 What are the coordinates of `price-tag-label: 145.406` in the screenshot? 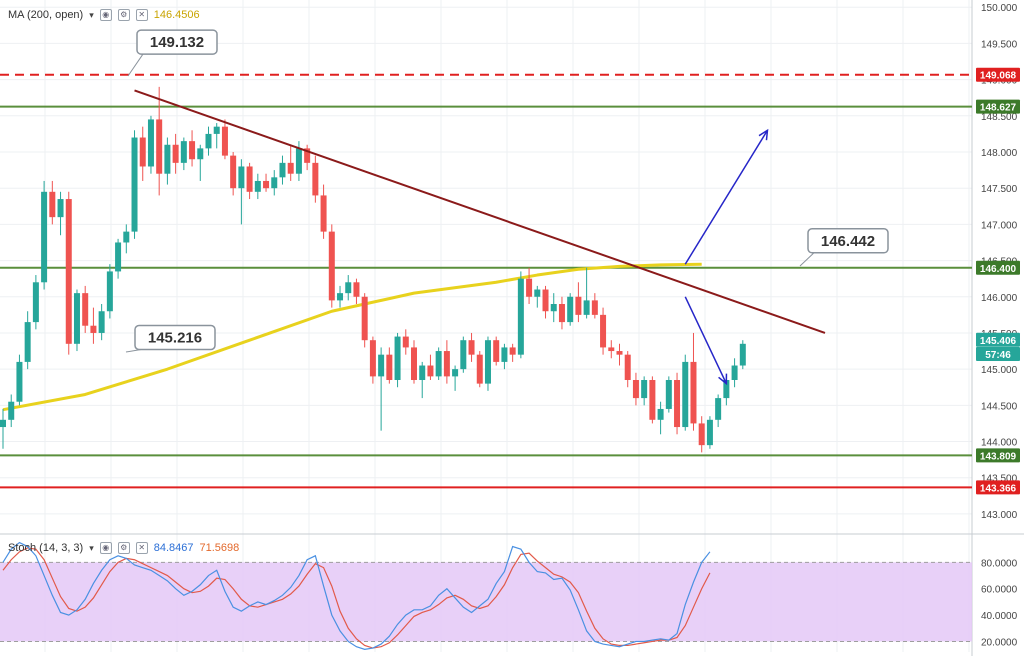 It's located at (998, 341).